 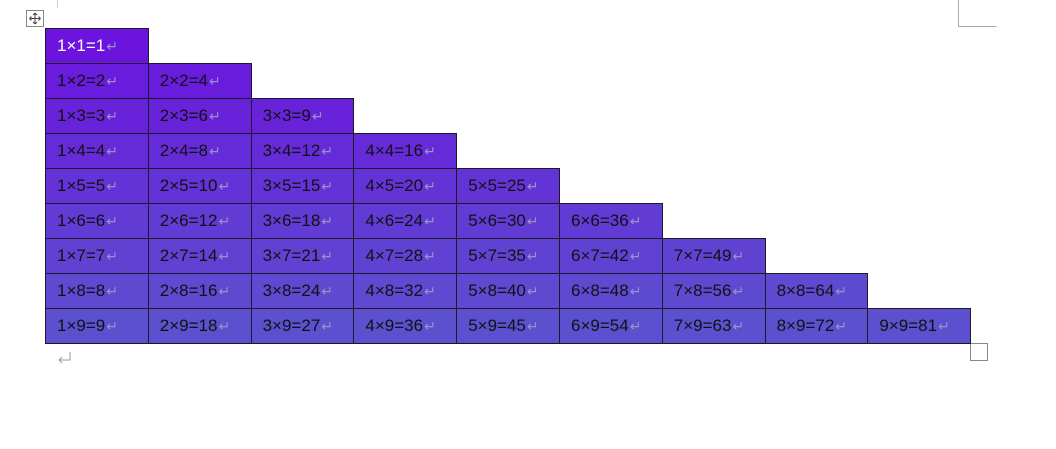 What do you see at coordinates (508, 291) in the screenshot?
I see `table-cell: 5×8=40` at bounding box center [508, 291].